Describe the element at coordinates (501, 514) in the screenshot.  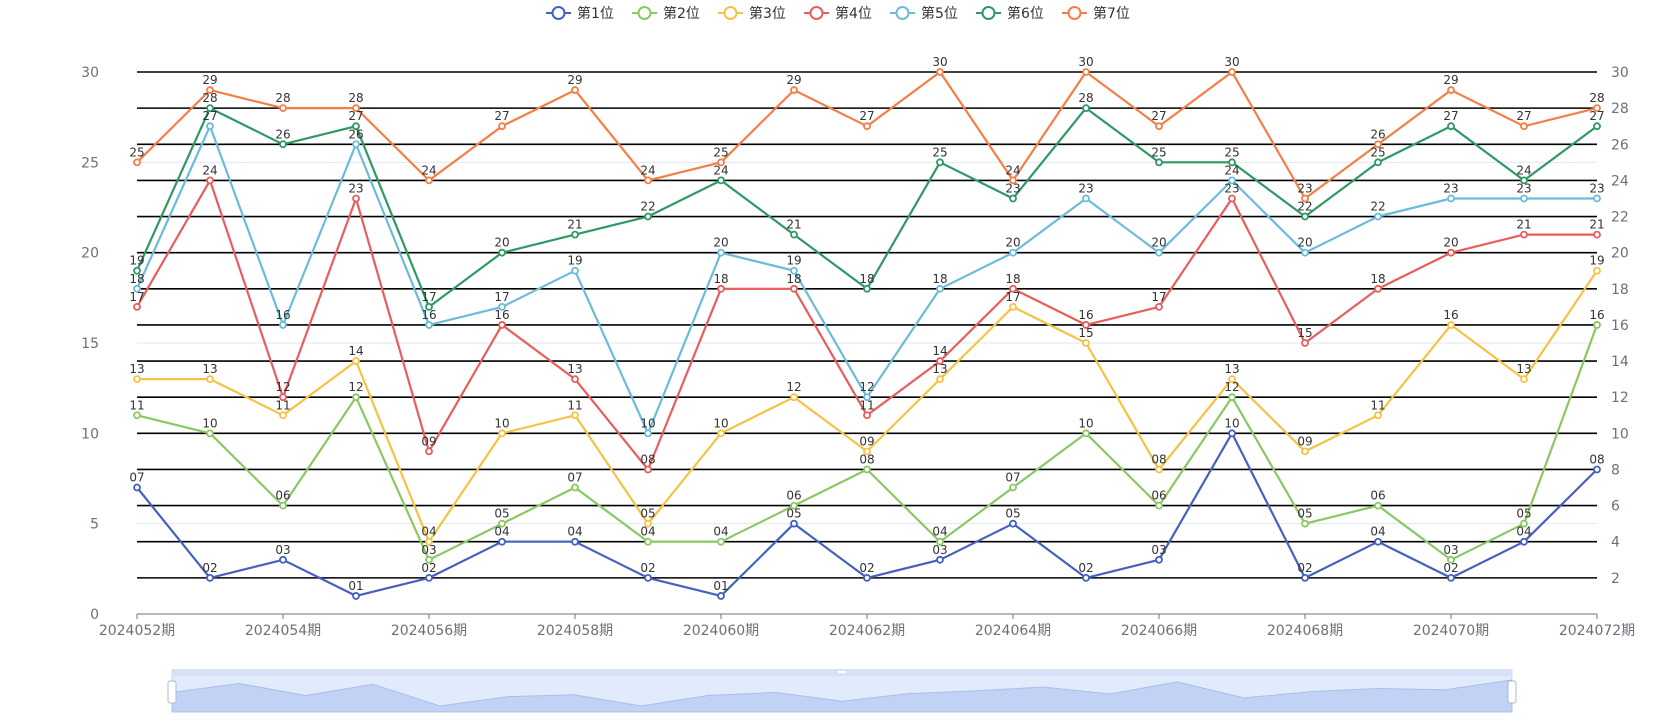
I see `data-label: 05` at that location.